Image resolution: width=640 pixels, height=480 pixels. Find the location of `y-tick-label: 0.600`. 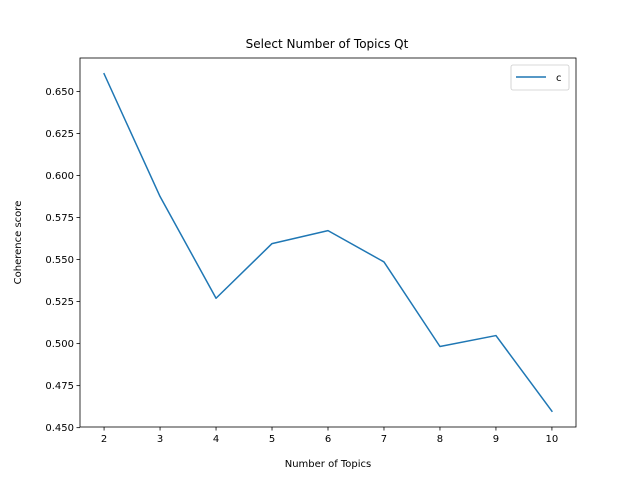

y-tick-label: 0.600 is located at coordinates (59, 176).